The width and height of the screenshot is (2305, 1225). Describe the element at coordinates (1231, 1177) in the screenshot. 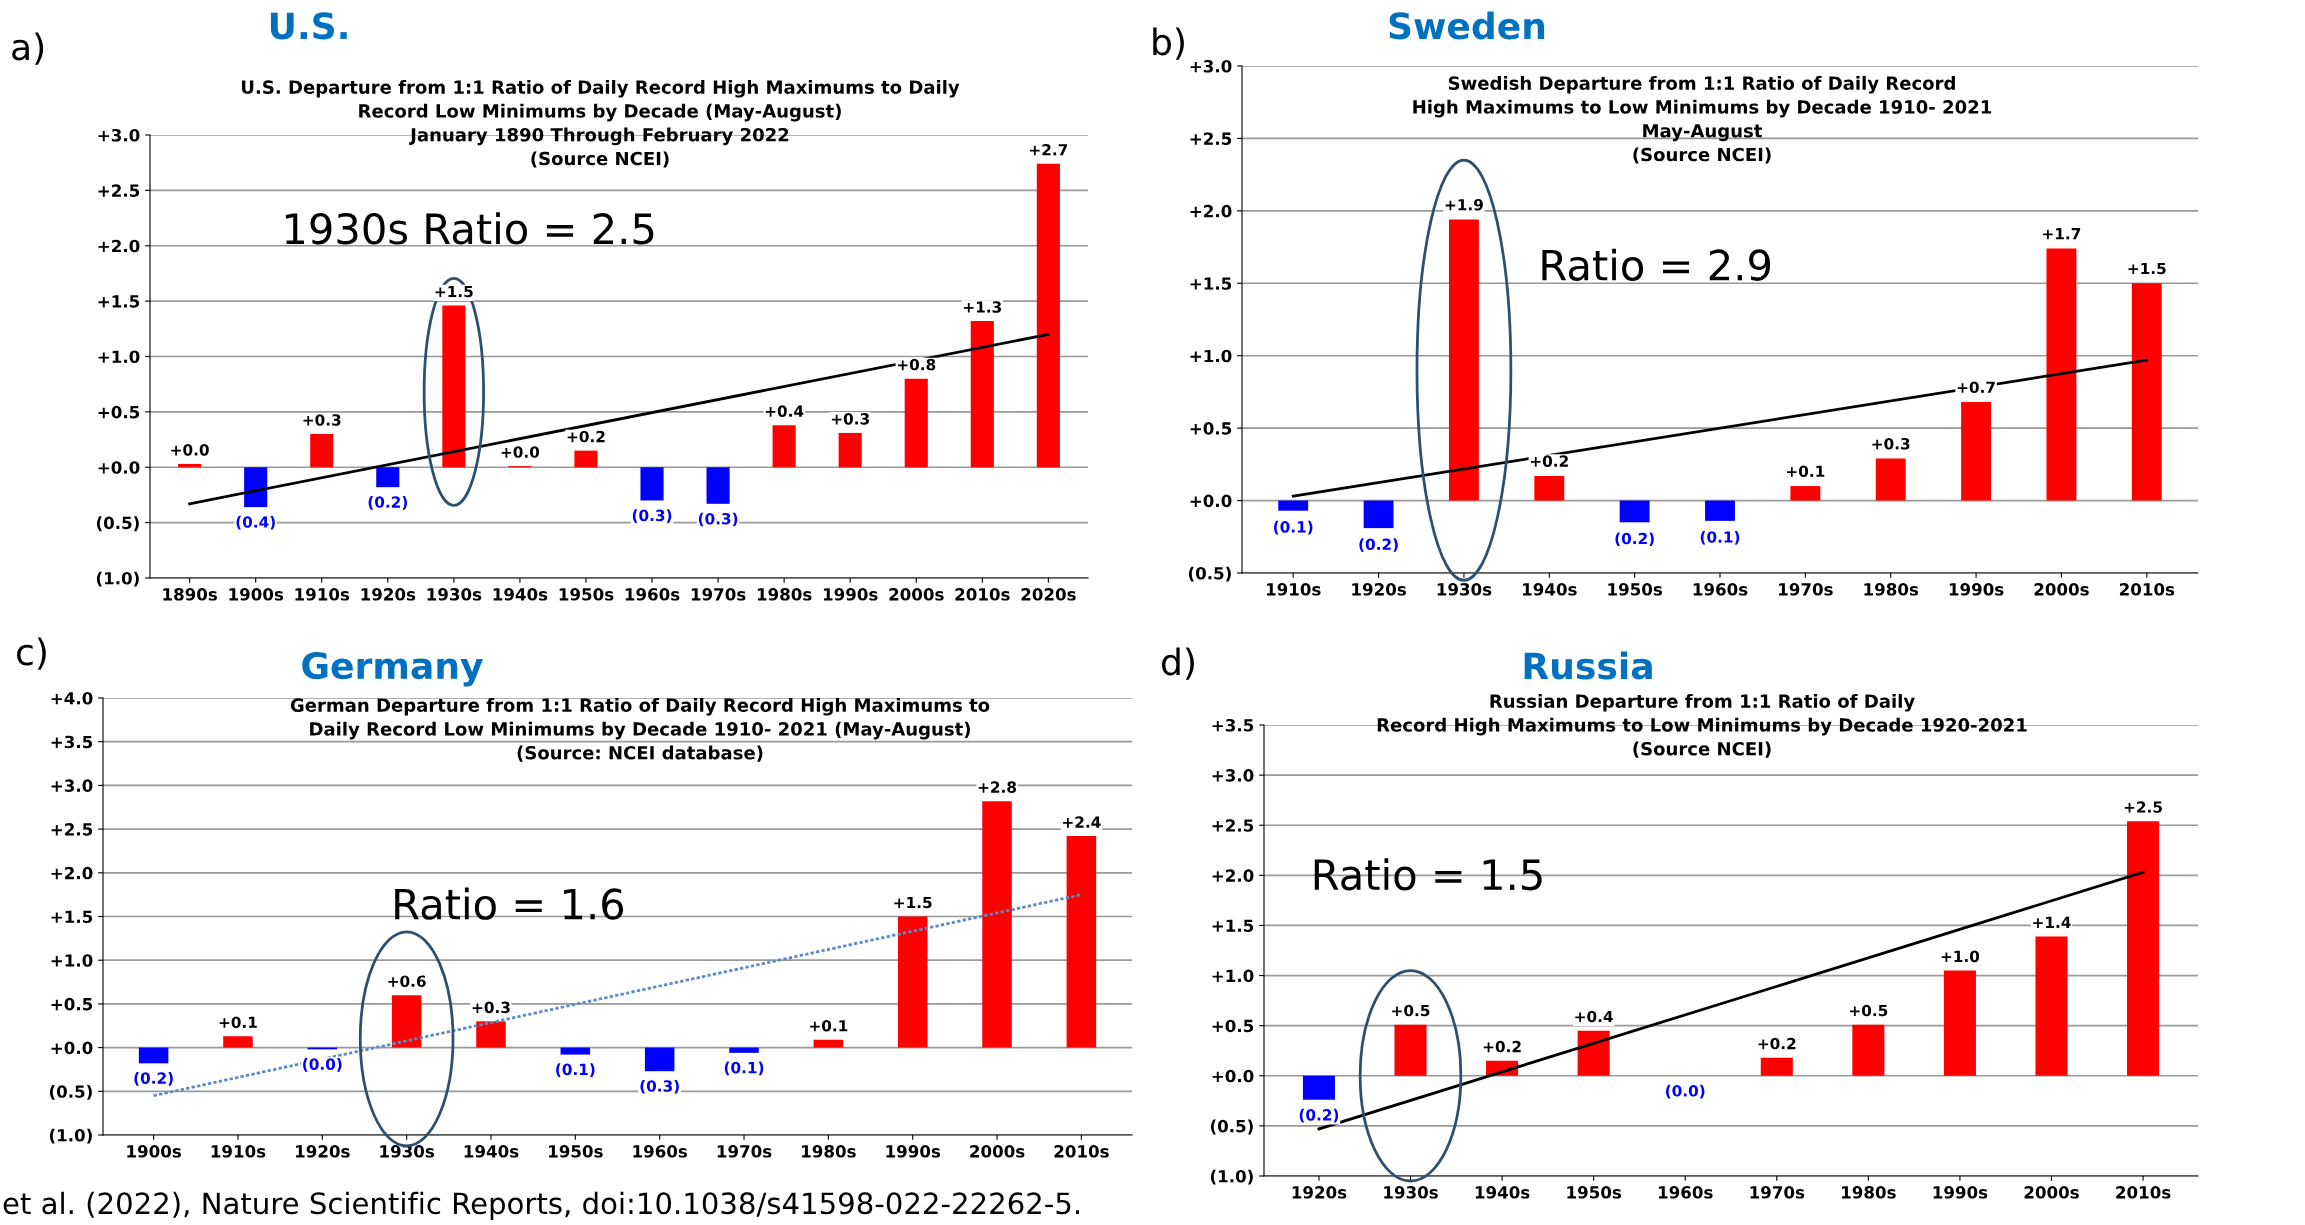

I see `y-tick-label: (1.0)` at that location.